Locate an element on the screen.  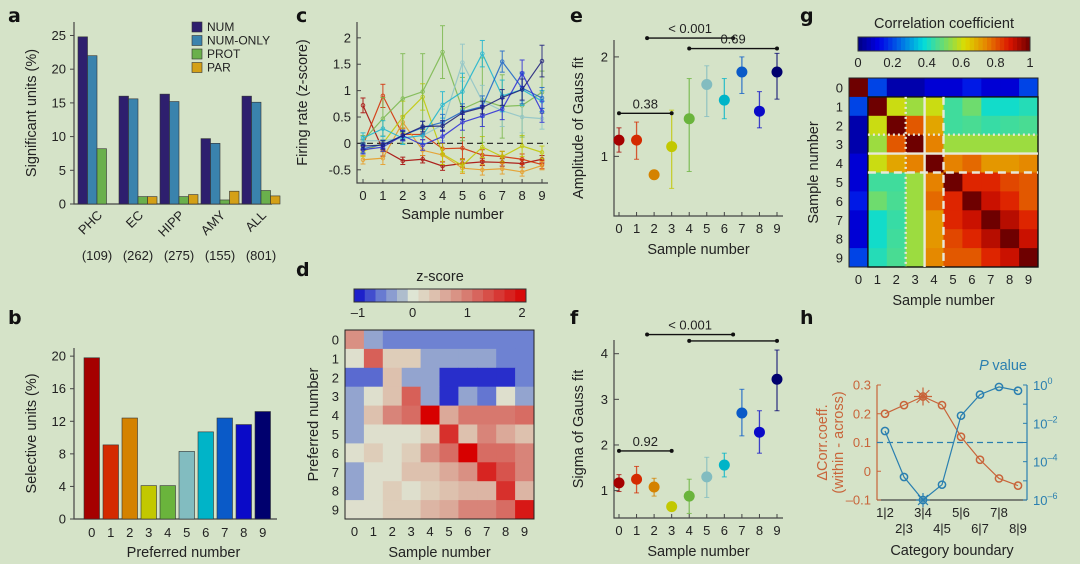
y-tick-label: 16 is located at coordinates (59, 388).